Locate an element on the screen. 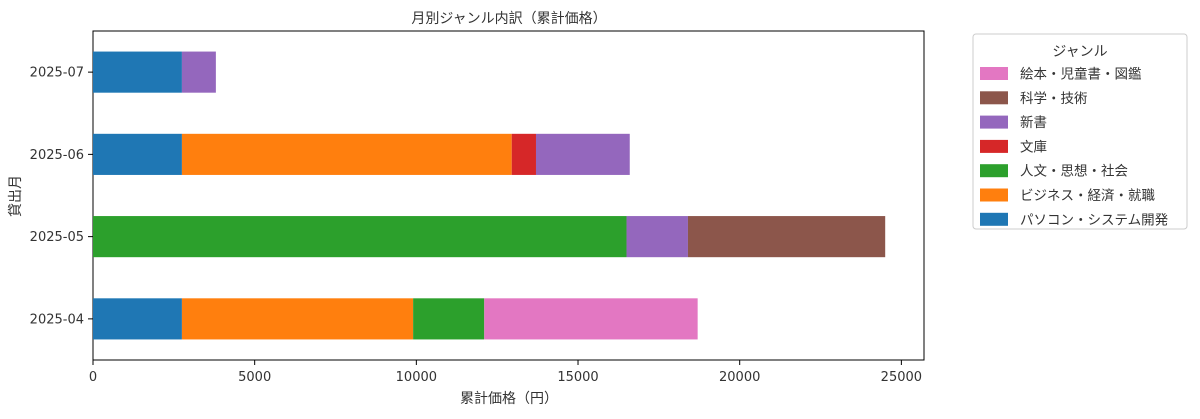 The image size is (1200, 419). legend-label: ビジネス・経済・就職 is located at coordinates (1087, 196).